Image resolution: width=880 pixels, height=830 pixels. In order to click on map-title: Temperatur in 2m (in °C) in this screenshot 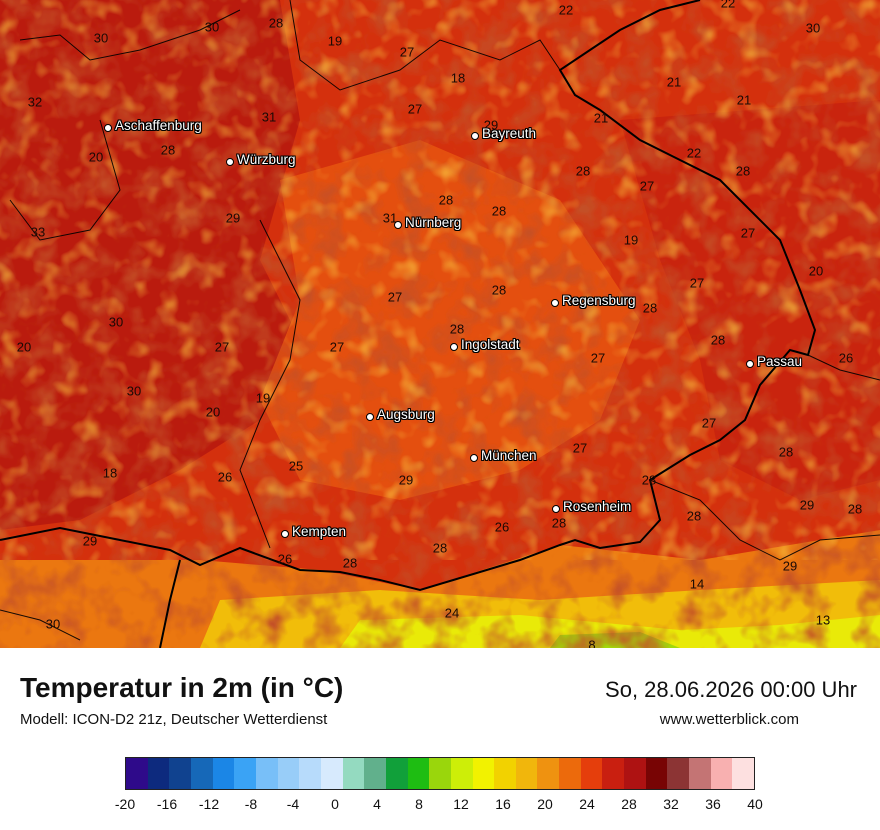, I will do `click(182, 687)`.